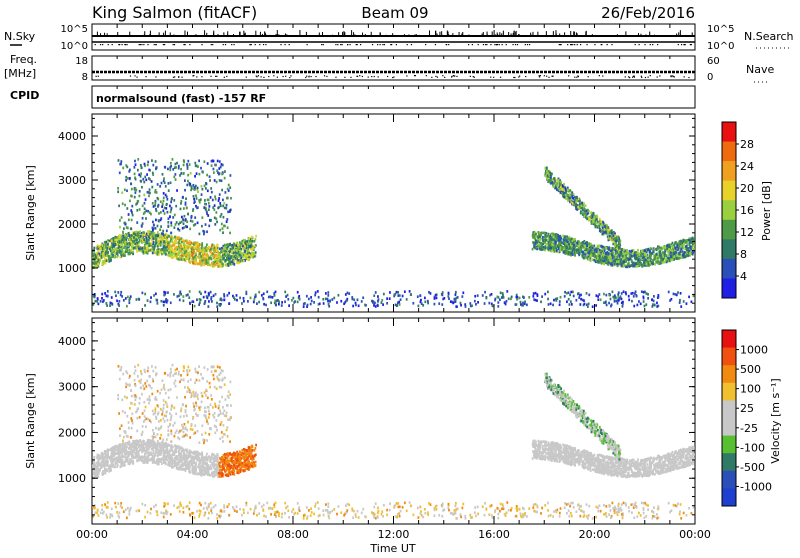  I want to click on nave-dots, so click(393, 76).